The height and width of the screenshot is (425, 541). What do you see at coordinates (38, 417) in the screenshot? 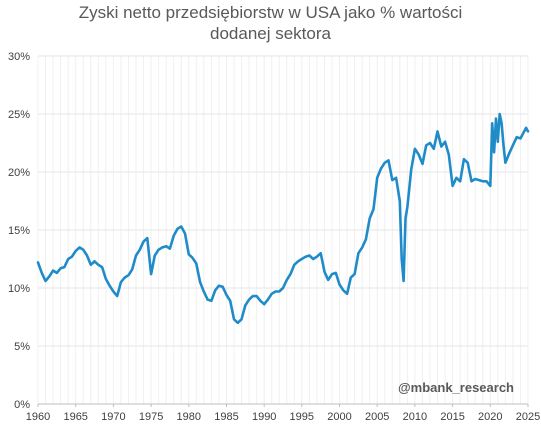
I see `x-tick-label: 1960` at bounding box center [38, 417].